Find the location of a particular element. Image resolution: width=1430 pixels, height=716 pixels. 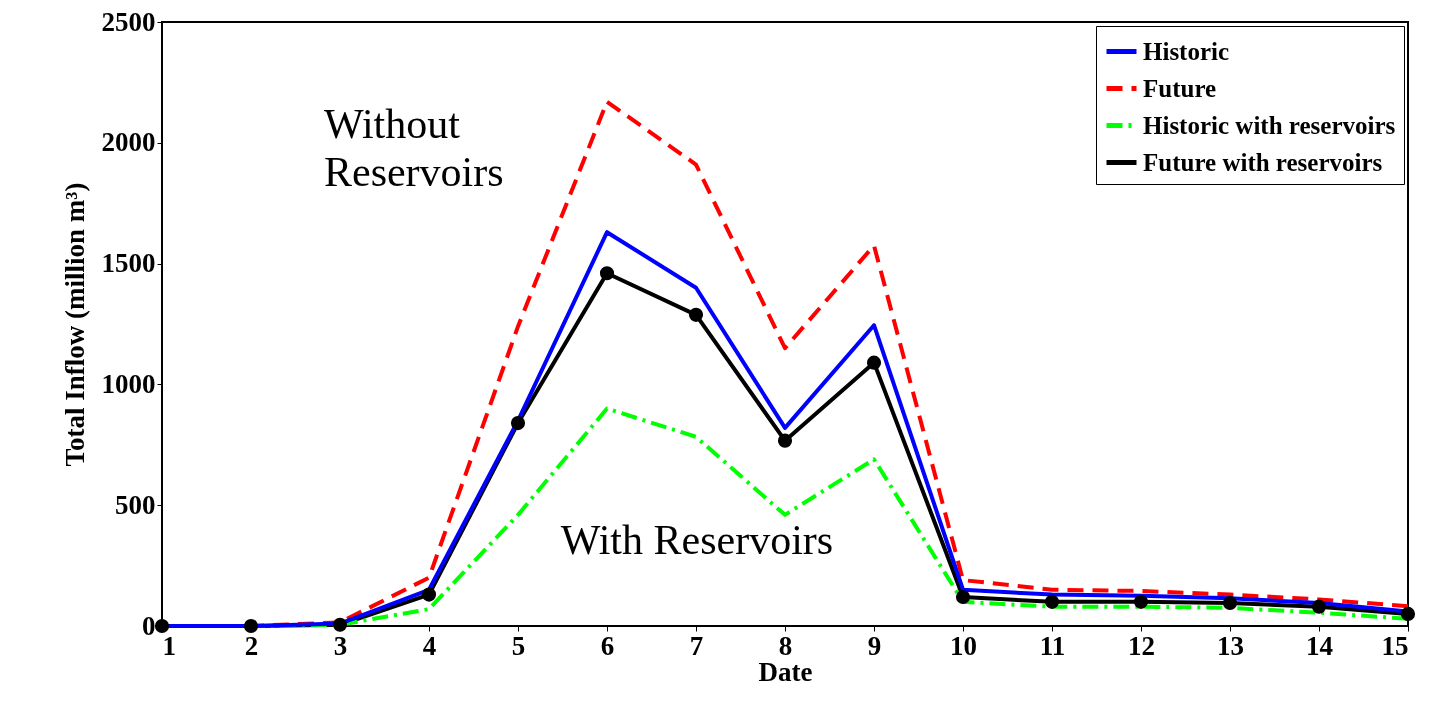

annotation: Without Reservoirs is located at coordinates (413, 147).